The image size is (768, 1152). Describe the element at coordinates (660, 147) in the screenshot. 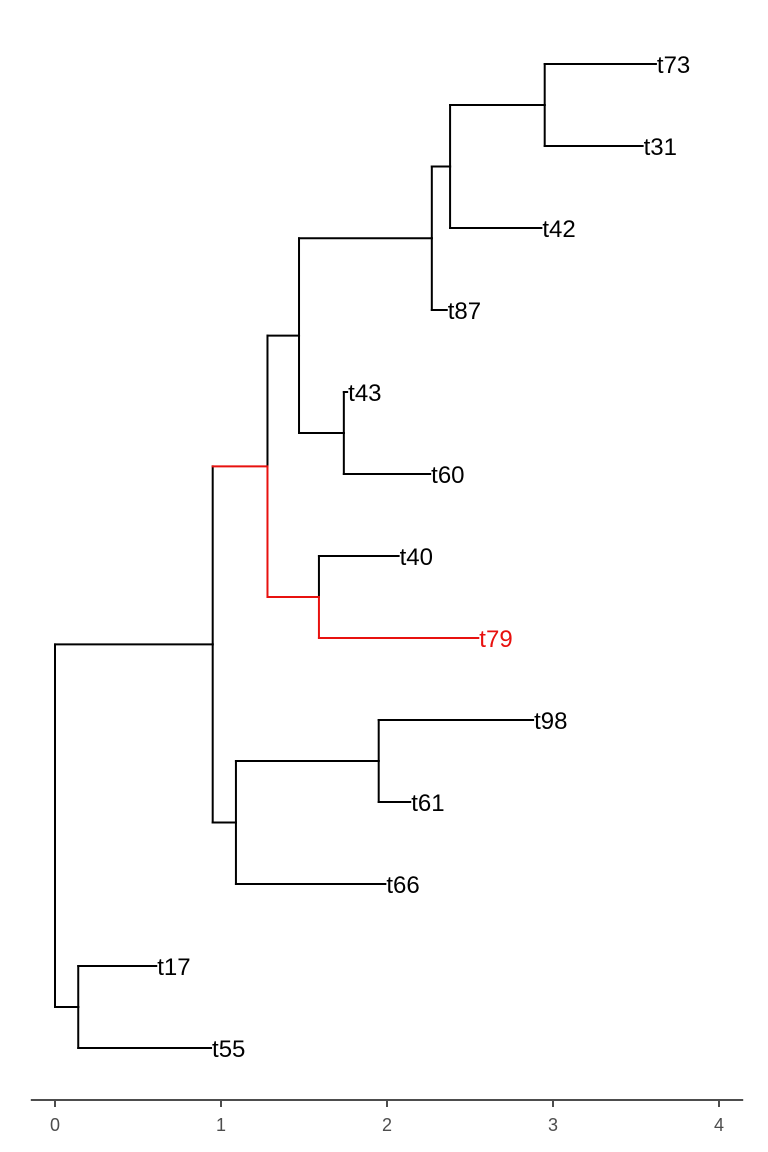

I see `tip-label-t31: t31` at that location.